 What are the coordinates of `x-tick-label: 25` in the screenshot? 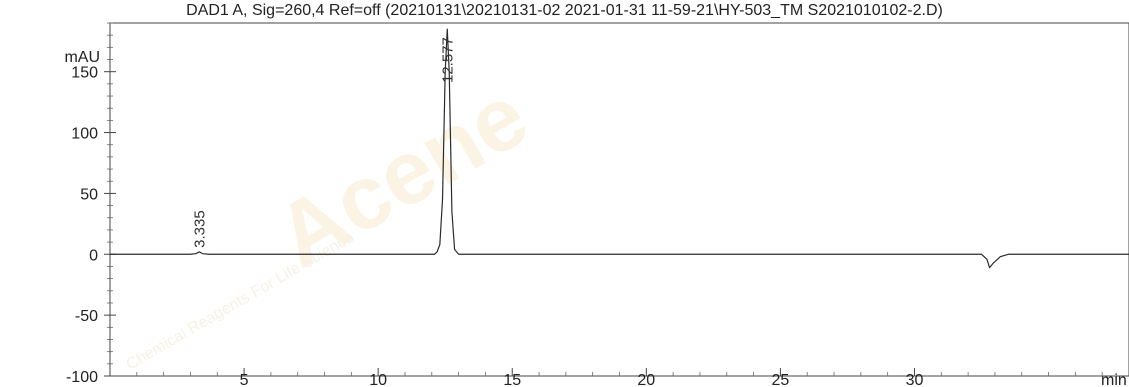 It's located at (780, 379).